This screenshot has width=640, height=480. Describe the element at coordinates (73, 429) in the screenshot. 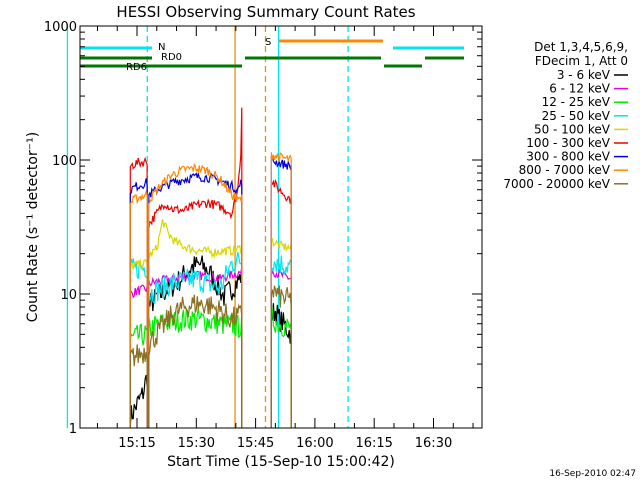

I see `y-tick-label-0: 1` at that location.